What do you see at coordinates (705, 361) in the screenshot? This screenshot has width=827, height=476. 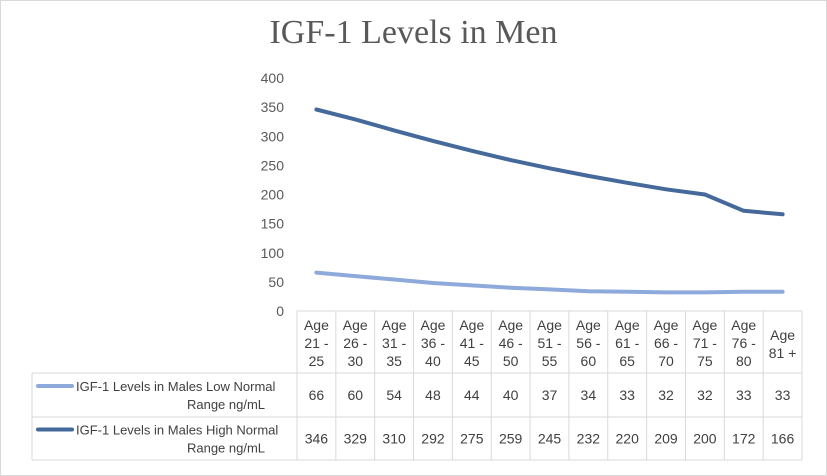 I see `category-label: 75` at bounding box center [705, 361].